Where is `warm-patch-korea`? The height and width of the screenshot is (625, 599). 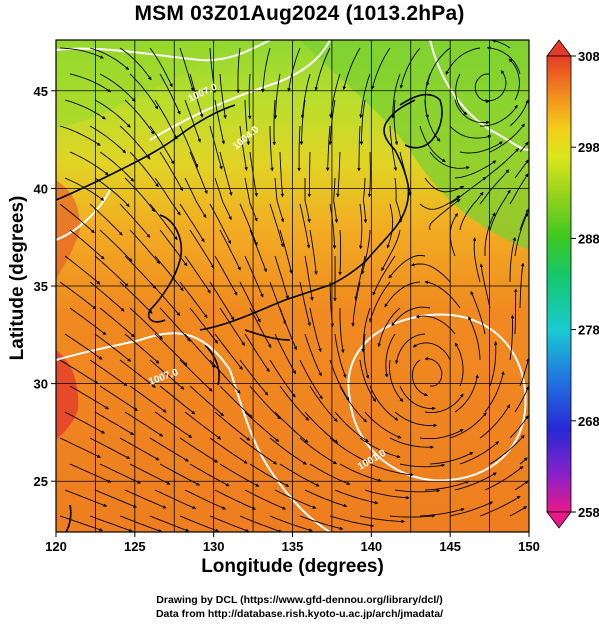
warm-patch-korea is located at coordinates (68, 230).